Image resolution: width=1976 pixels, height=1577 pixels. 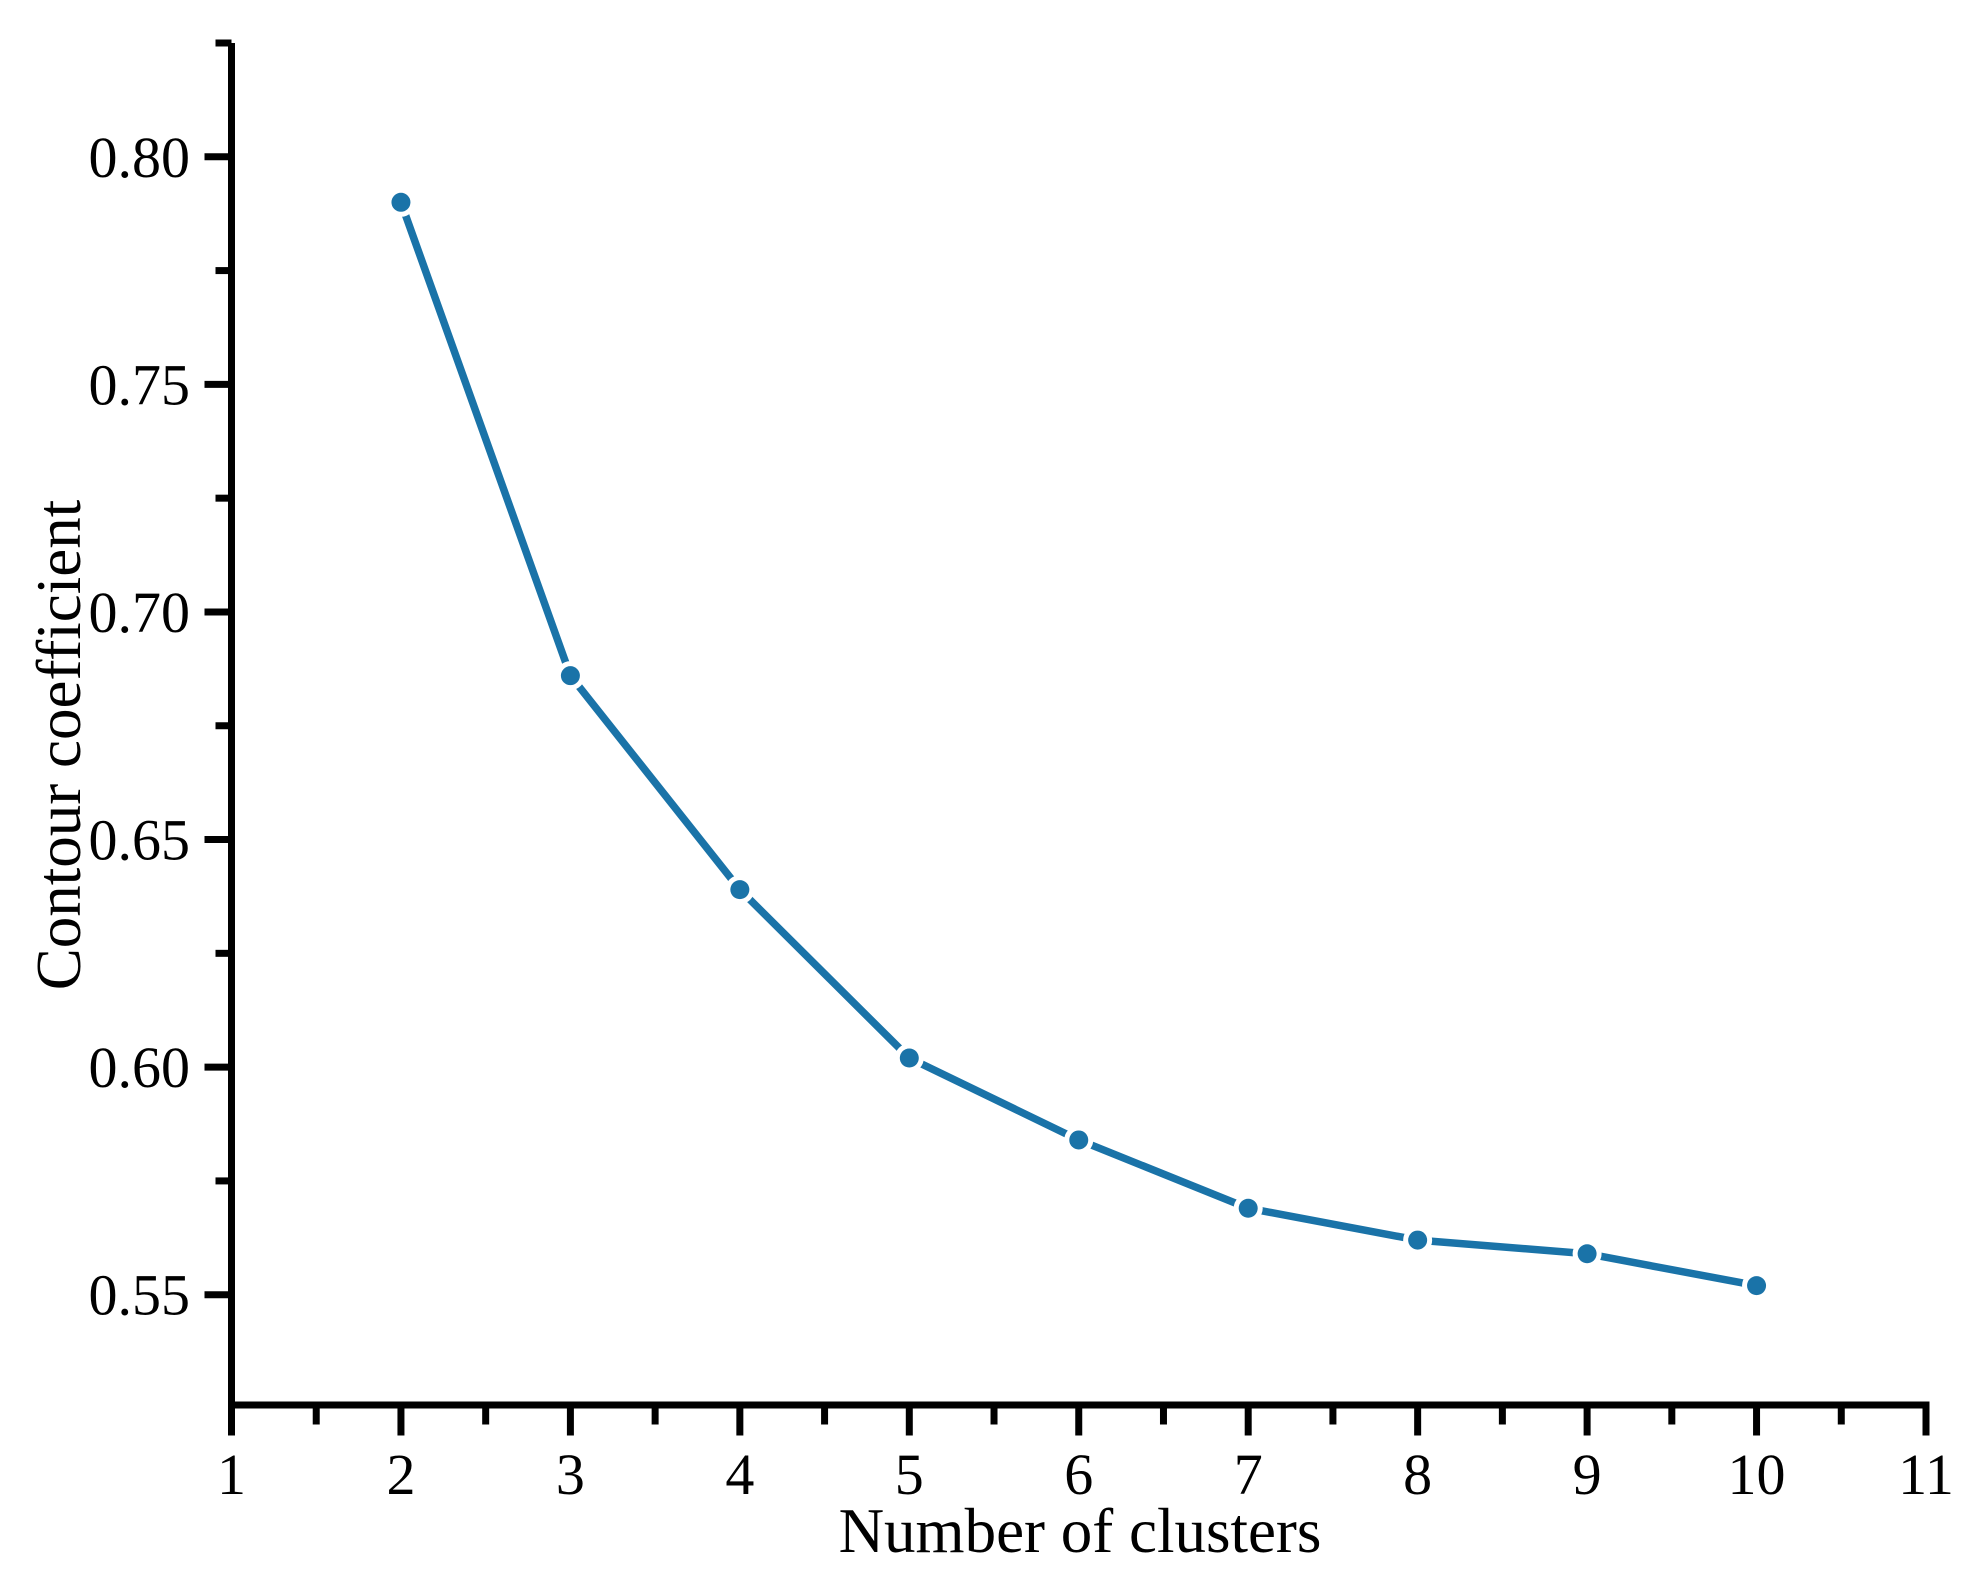 What do you see at coordinates (1417, 1474) in the screenshot?
I see `x-tick-label: 8` at bounding box center [1417, 1474].